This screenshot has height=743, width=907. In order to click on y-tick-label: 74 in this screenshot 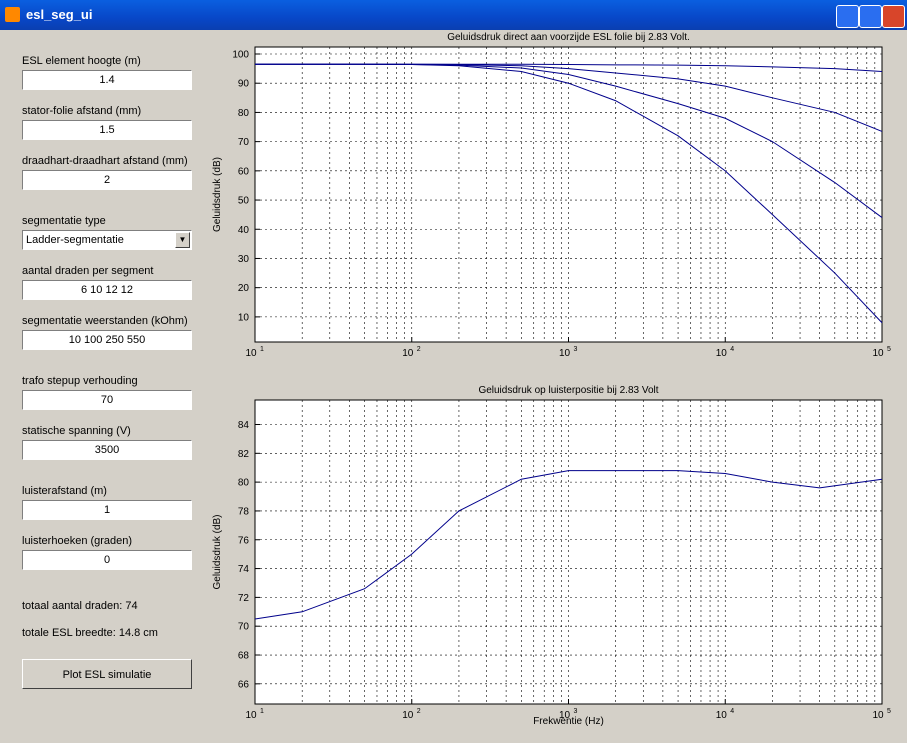, I will do `click(244, 569)`.